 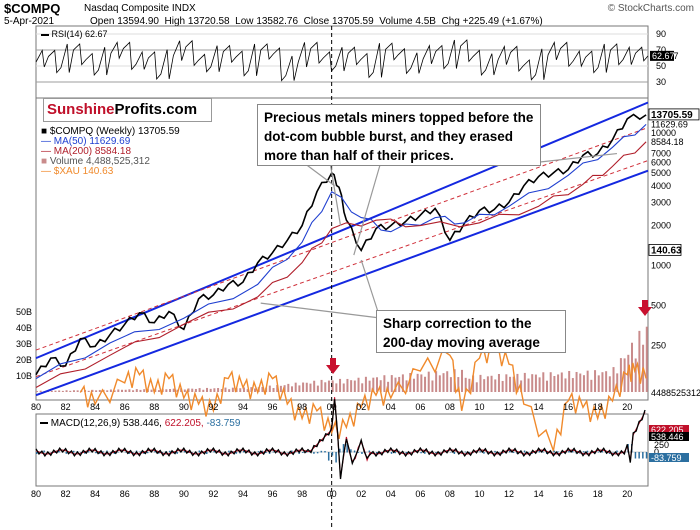 What do you see at coordinates (627, 494) in the screenshot?
I see `x-tick-macd: 20` at bounding box center [627, 494].